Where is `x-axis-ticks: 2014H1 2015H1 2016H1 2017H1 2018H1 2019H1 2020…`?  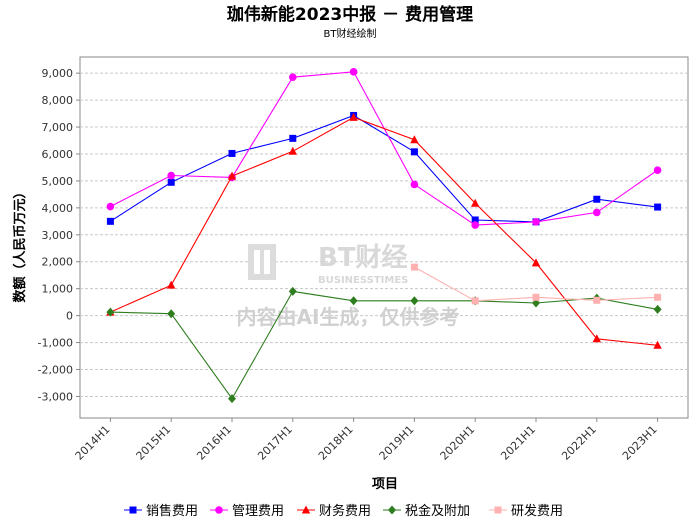 x-axis-ticks: 2014H1 2015H1 2016H1 2017H1 2018H1 2019H1 2020… is located at coordinates (366, 440).